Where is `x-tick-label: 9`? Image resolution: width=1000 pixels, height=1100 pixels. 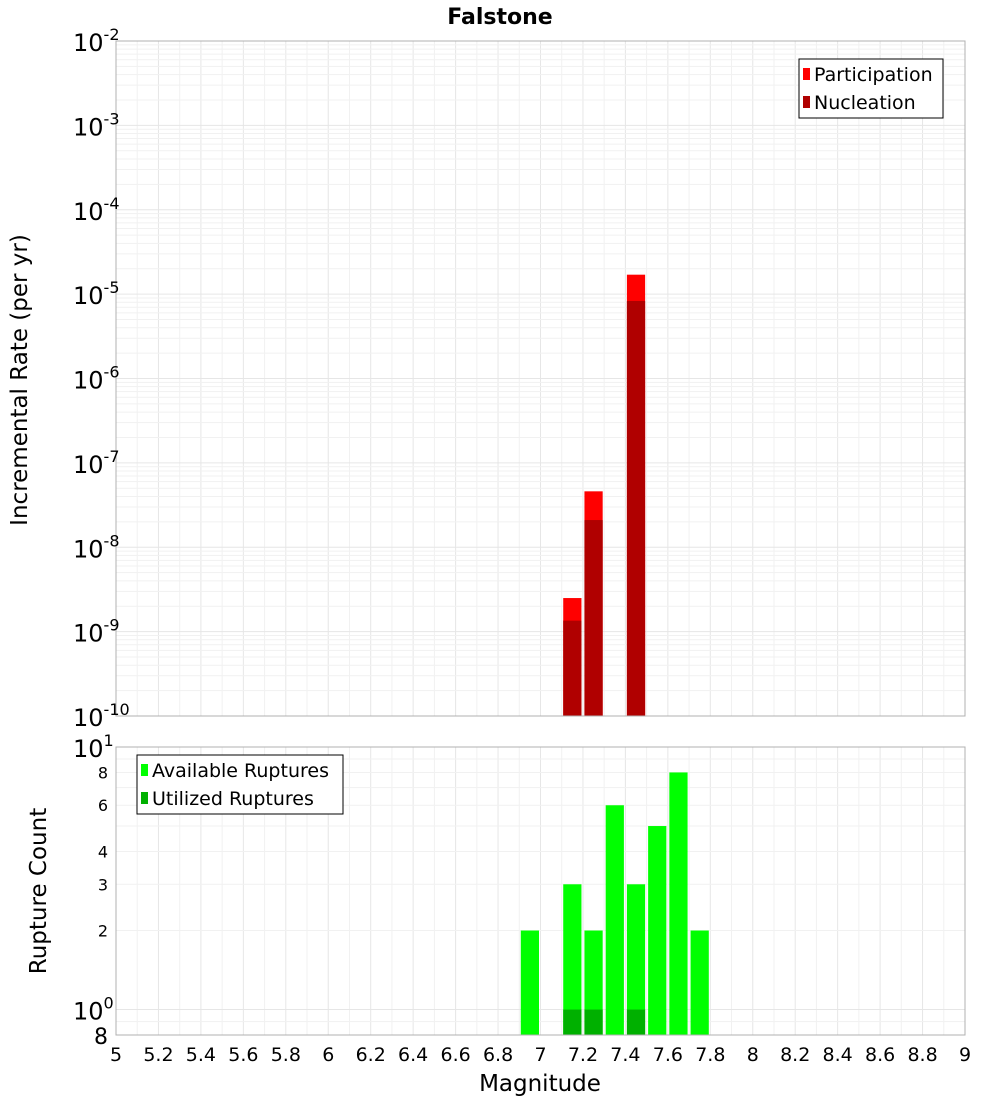 x-tick-label: 9 is located at coordinates (965, 1055).